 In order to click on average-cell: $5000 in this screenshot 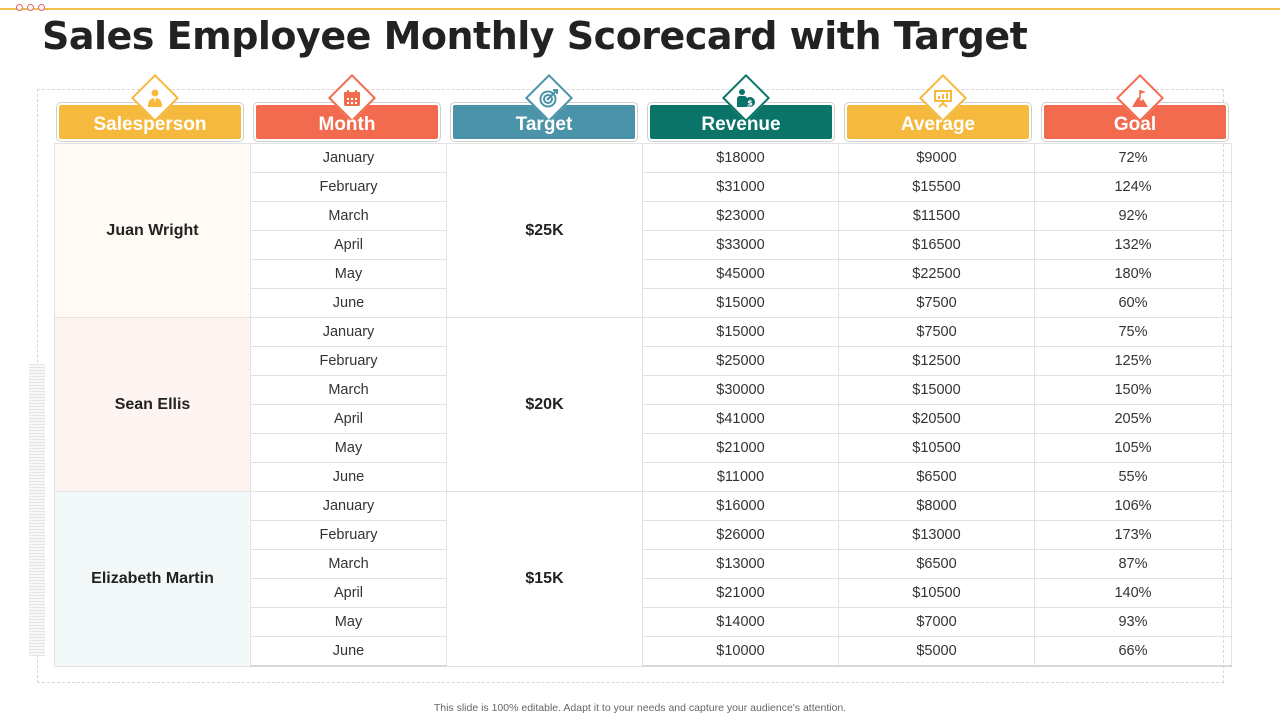, I will do `click(936, 651)`.